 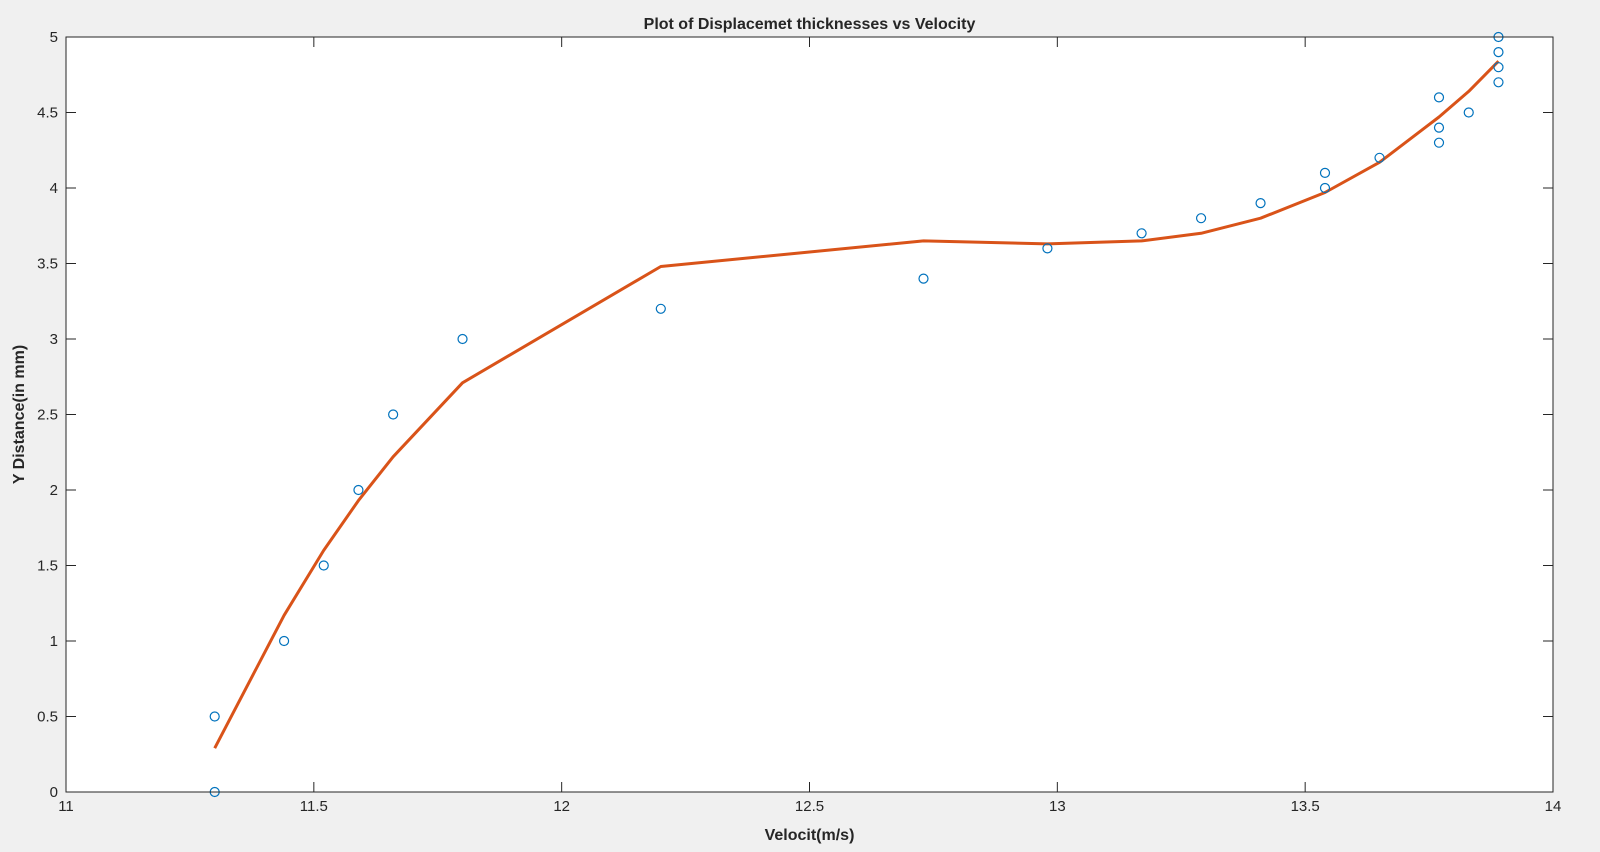 What do you see at coordinates (54, 188) in the screenshot?
I see `y-tick-label: 4` at bounding box center [54, 188].